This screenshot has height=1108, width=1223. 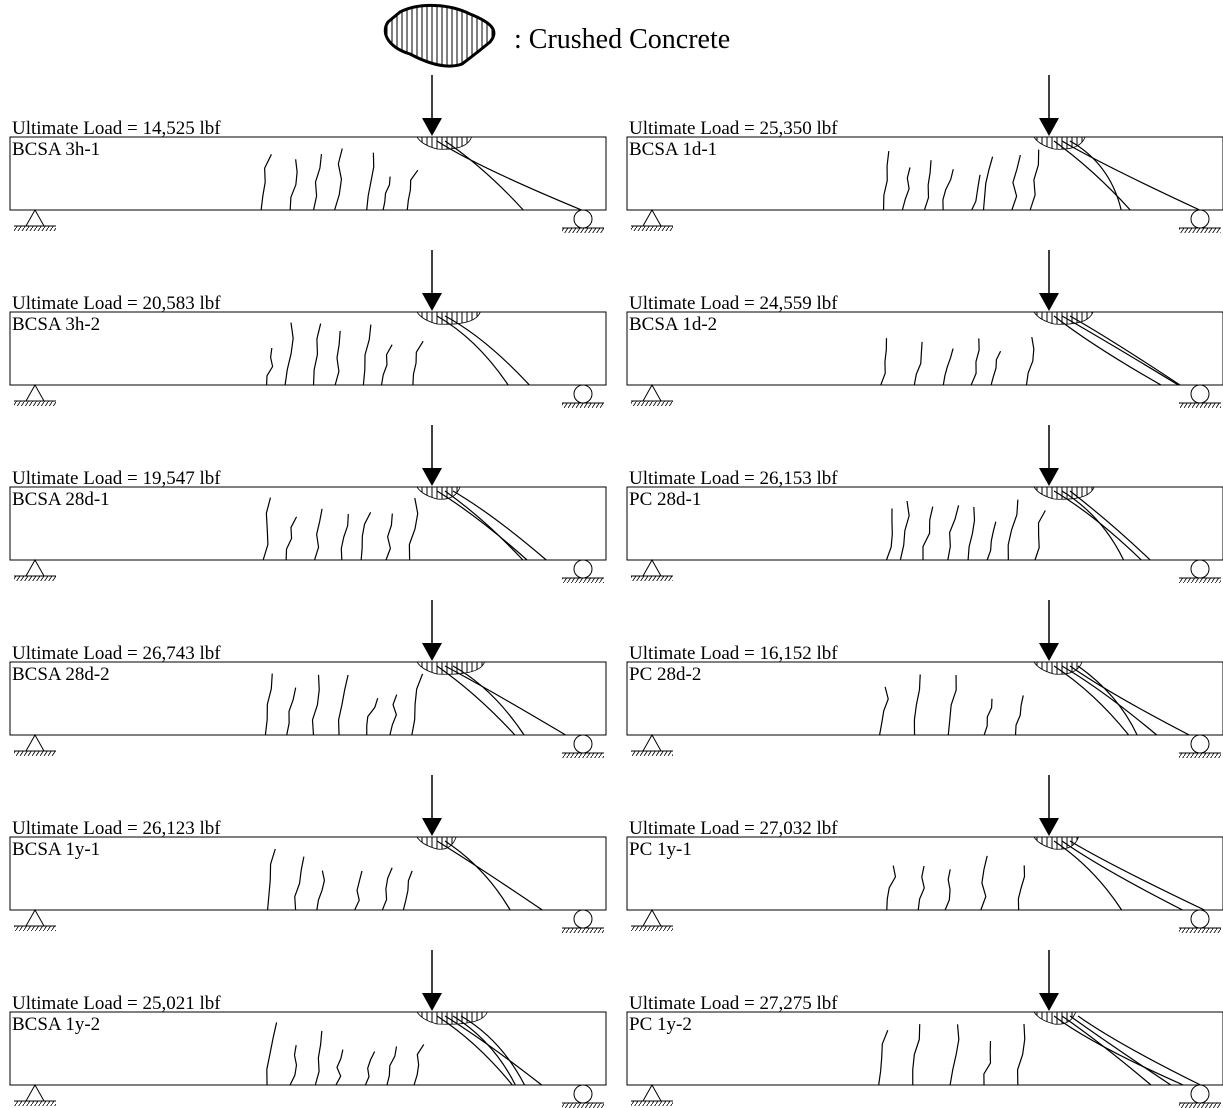 I want to click on specimen-name: BCSA 1d-2, so click(x=673, y=324).